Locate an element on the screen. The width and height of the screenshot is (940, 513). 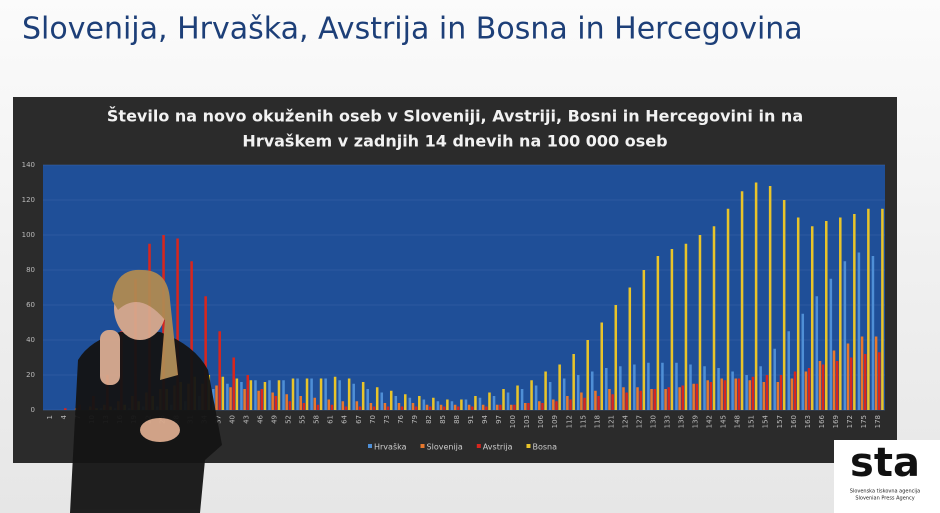
x-tick-label: 79 is located at coordinates (415, 419).